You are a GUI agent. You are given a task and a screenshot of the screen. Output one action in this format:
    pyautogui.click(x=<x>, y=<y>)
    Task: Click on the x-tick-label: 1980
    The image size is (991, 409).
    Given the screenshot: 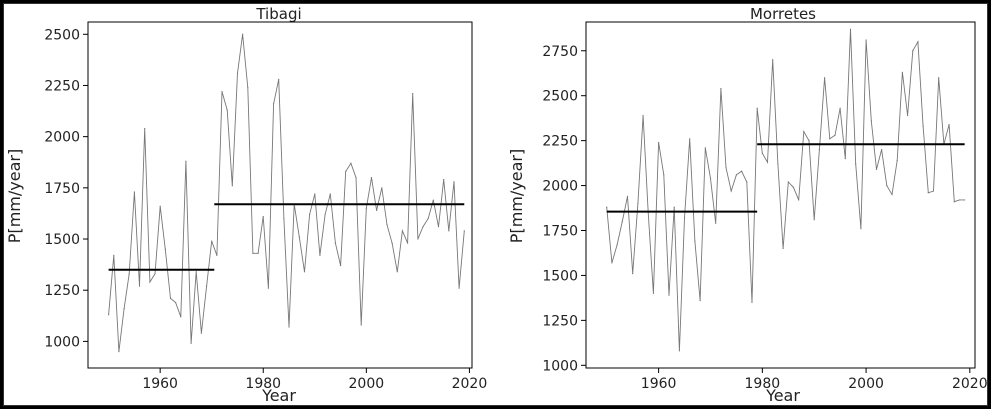 What is the action you would take?
    pyautogui.click(x=263, y=384)
    